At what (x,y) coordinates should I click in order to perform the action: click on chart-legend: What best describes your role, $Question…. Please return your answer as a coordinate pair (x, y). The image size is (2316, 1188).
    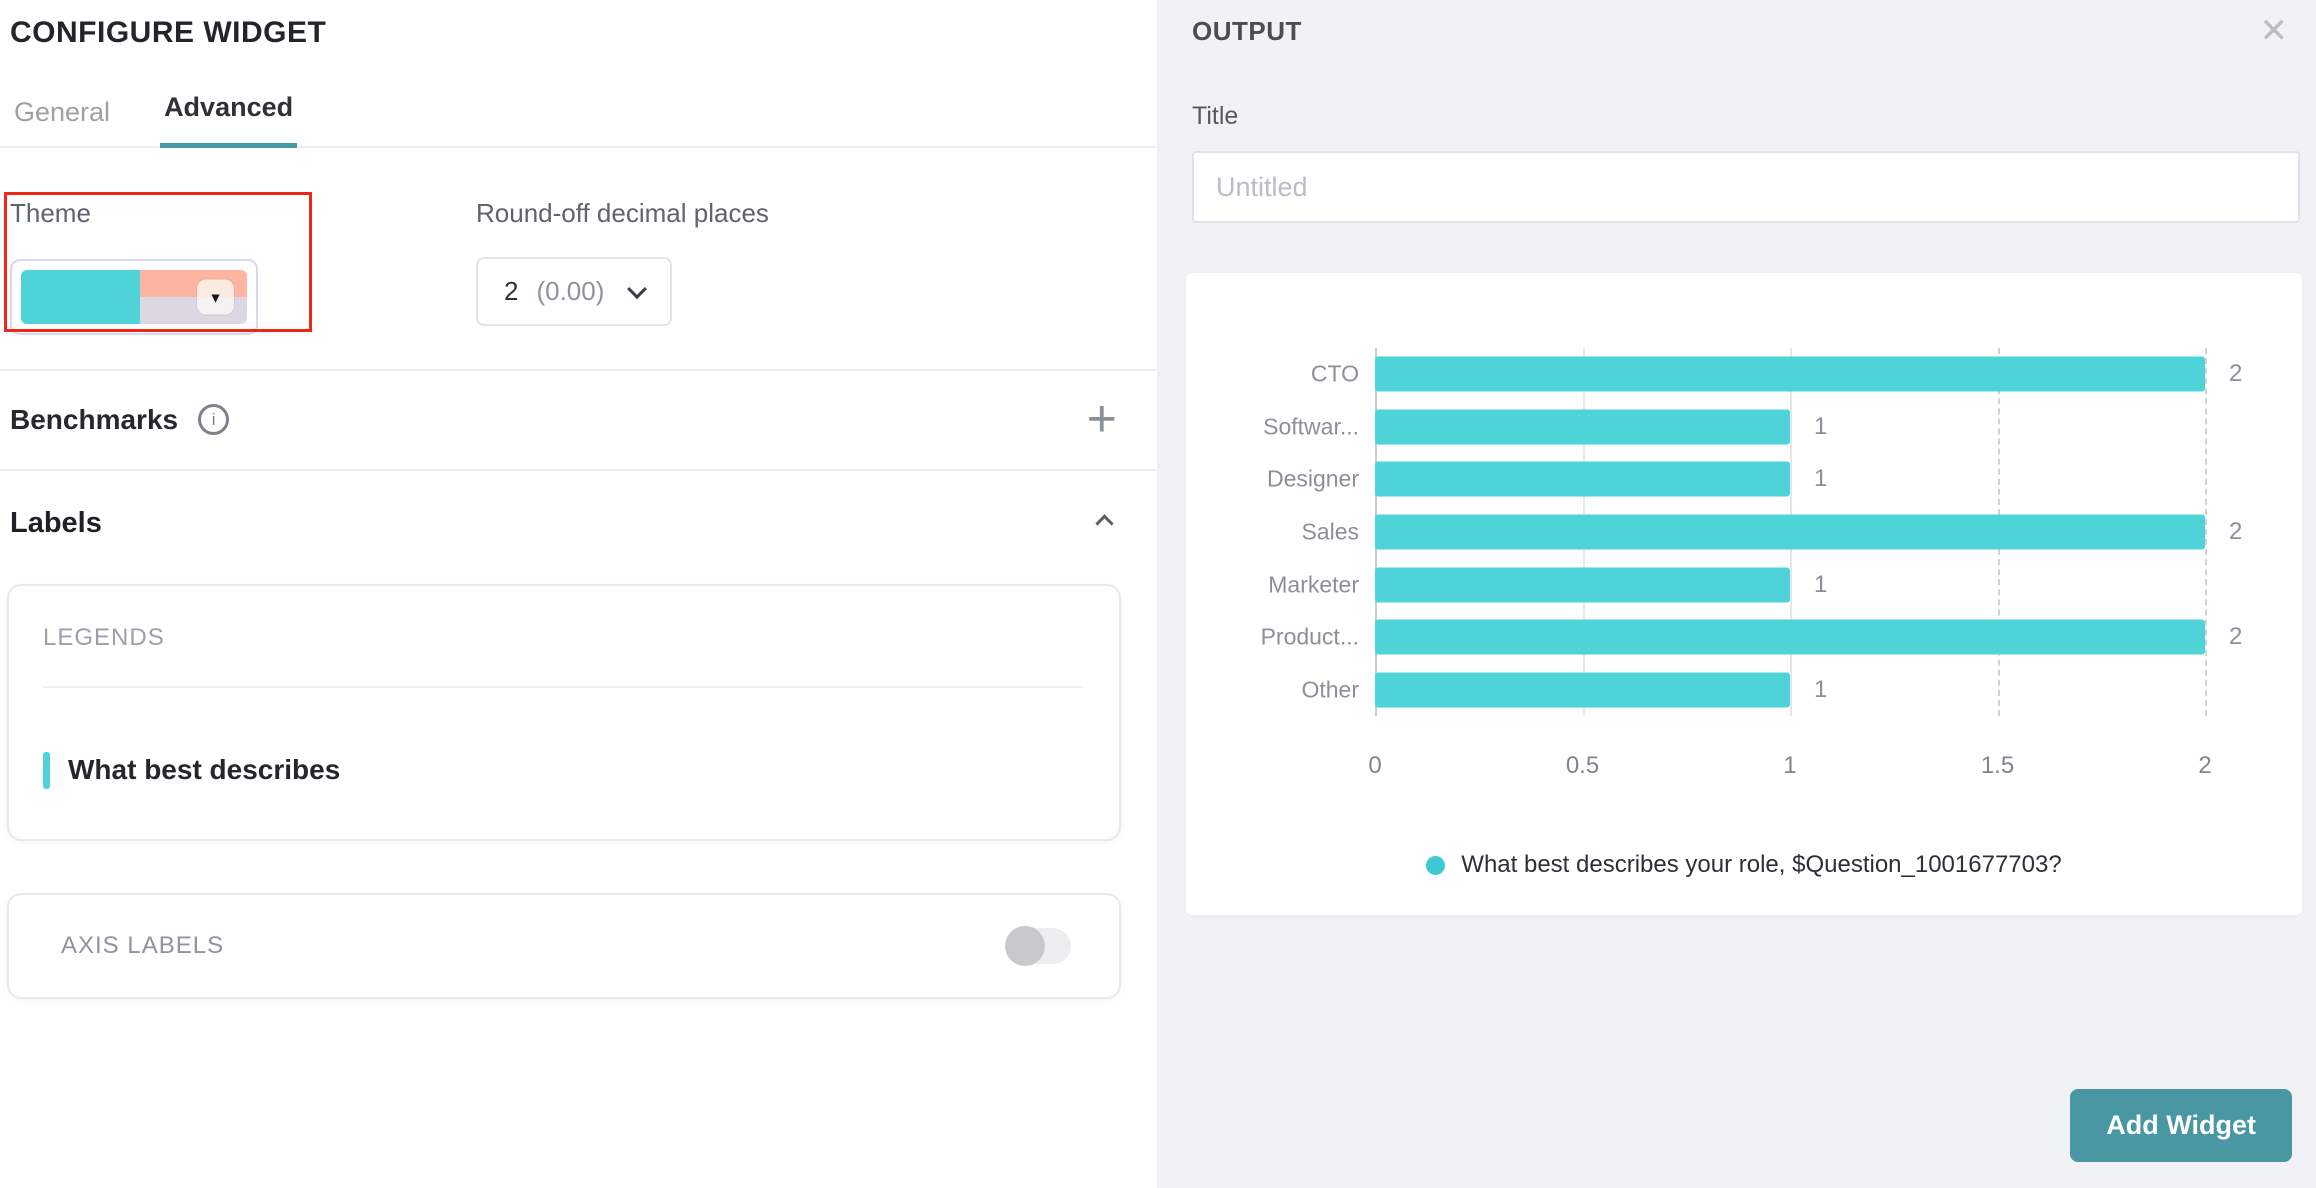
    Looking at the image, I should click on (1744, 865).